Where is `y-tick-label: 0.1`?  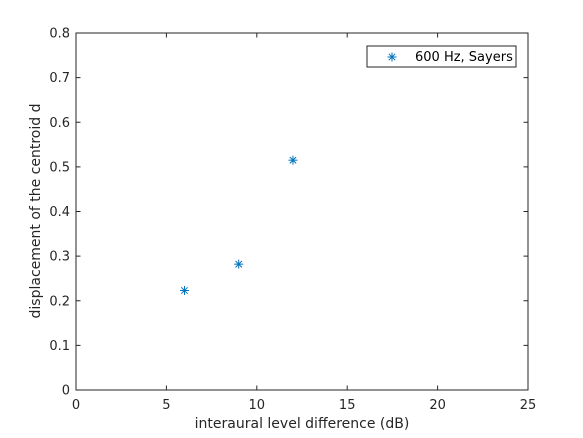
y-tick-label: 0.1 is located at coordinates (59, 346).